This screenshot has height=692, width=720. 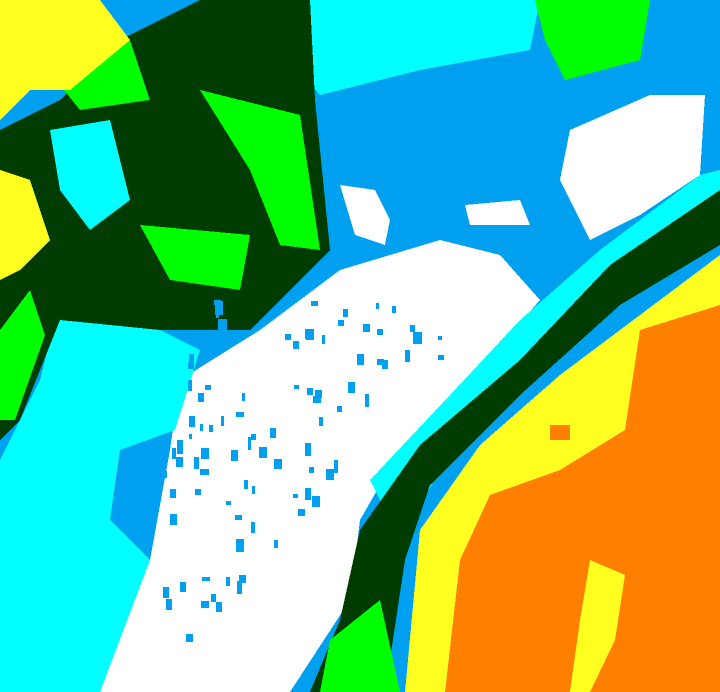 What do you see at coordinates (365, 215) in the screenshot?
I see `region-white-small` at bounding box center [365, 215].